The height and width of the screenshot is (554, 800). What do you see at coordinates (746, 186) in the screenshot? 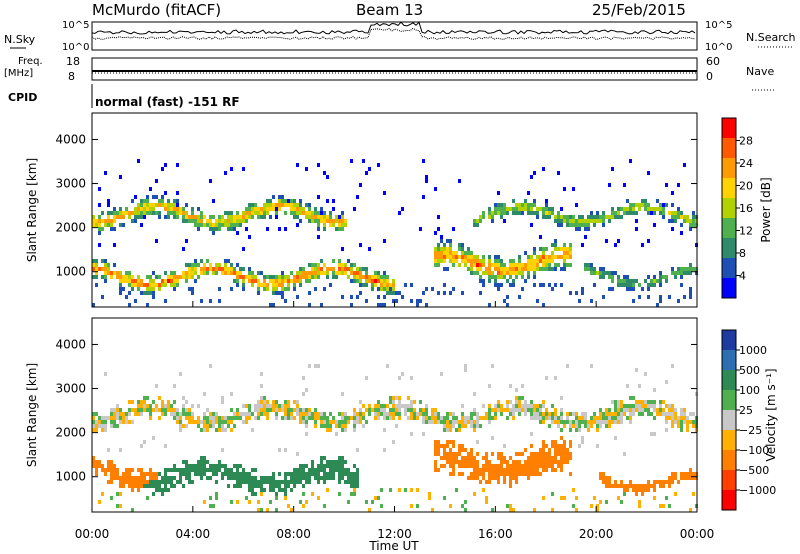
I see `power-colorbar-tick-label: 20` at bounding box center [746, 186].